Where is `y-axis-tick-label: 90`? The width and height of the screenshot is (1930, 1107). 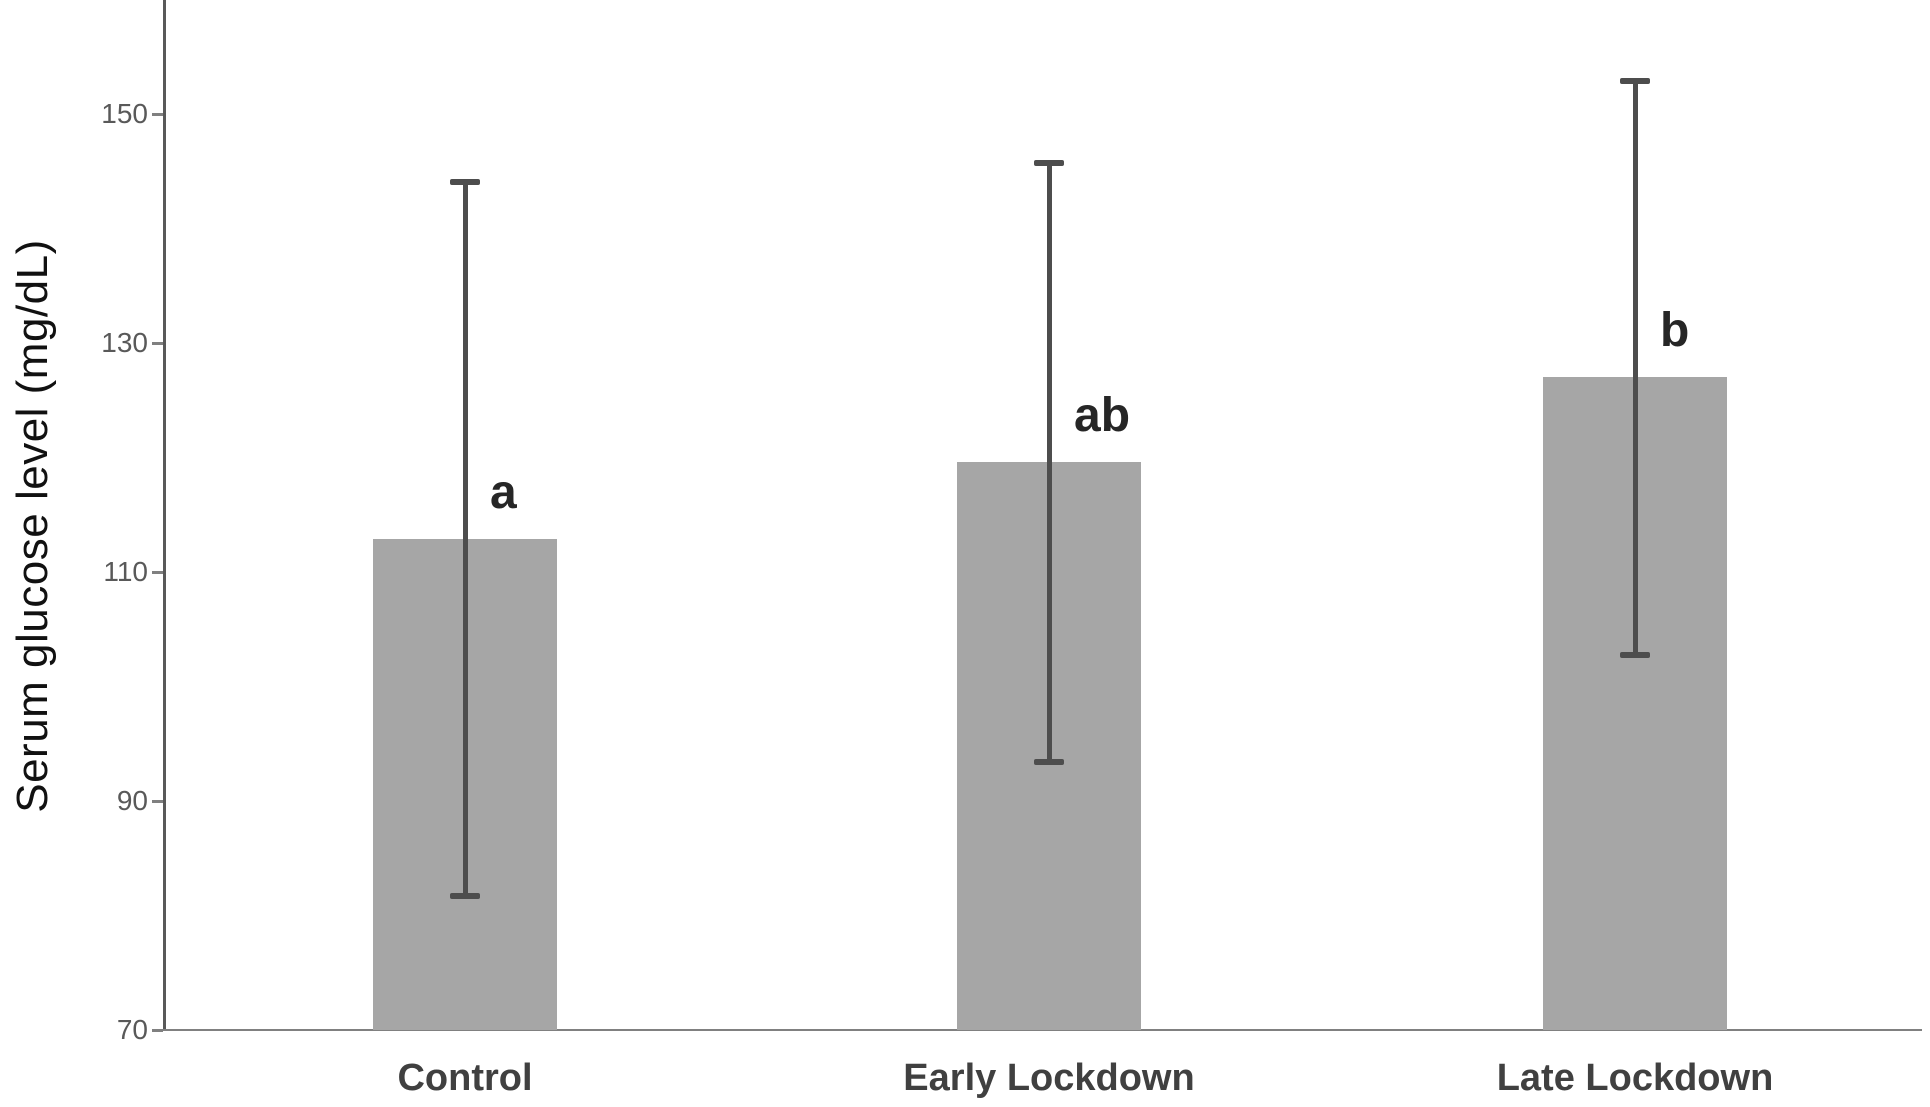 y-axis-tick-label: 90 is located at coordinates (132, 800).